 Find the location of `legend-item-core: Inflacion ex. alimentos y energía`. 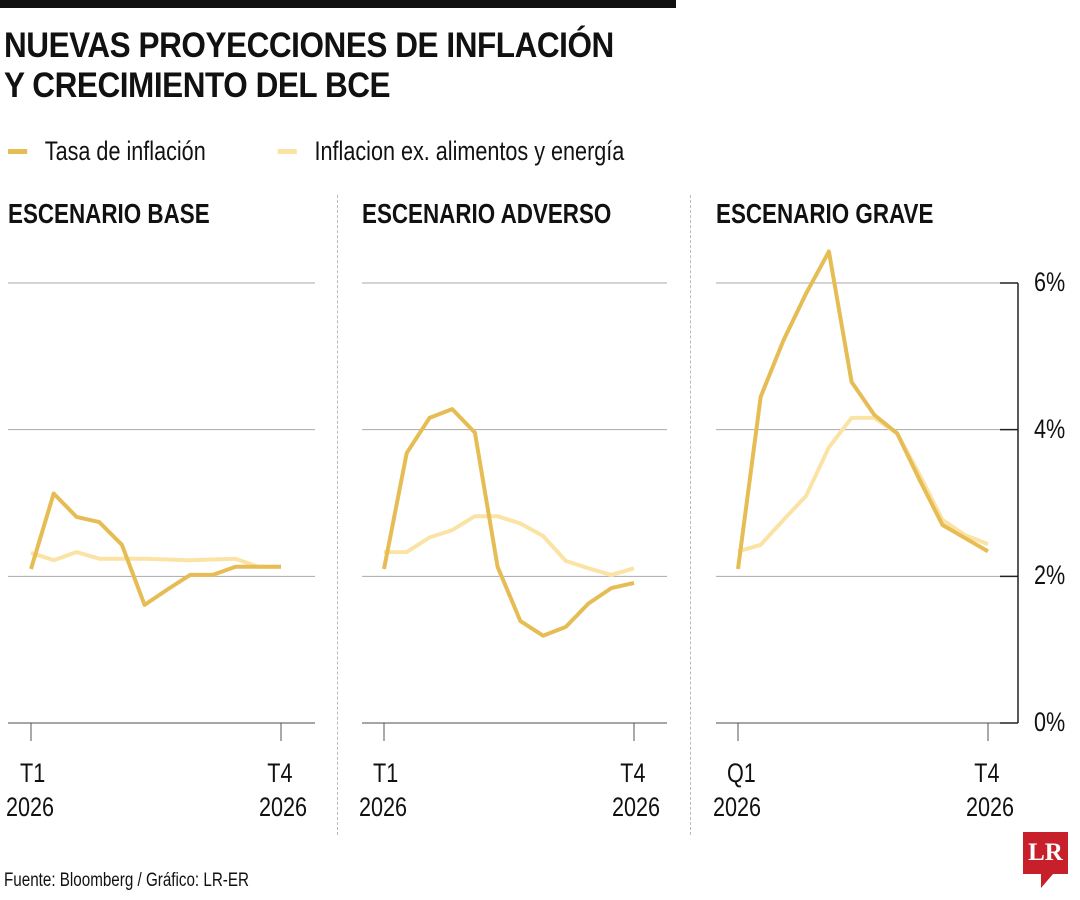

legend-item-core: Inflacion ex. alimentos y energía is located at coordinates (451, 151).